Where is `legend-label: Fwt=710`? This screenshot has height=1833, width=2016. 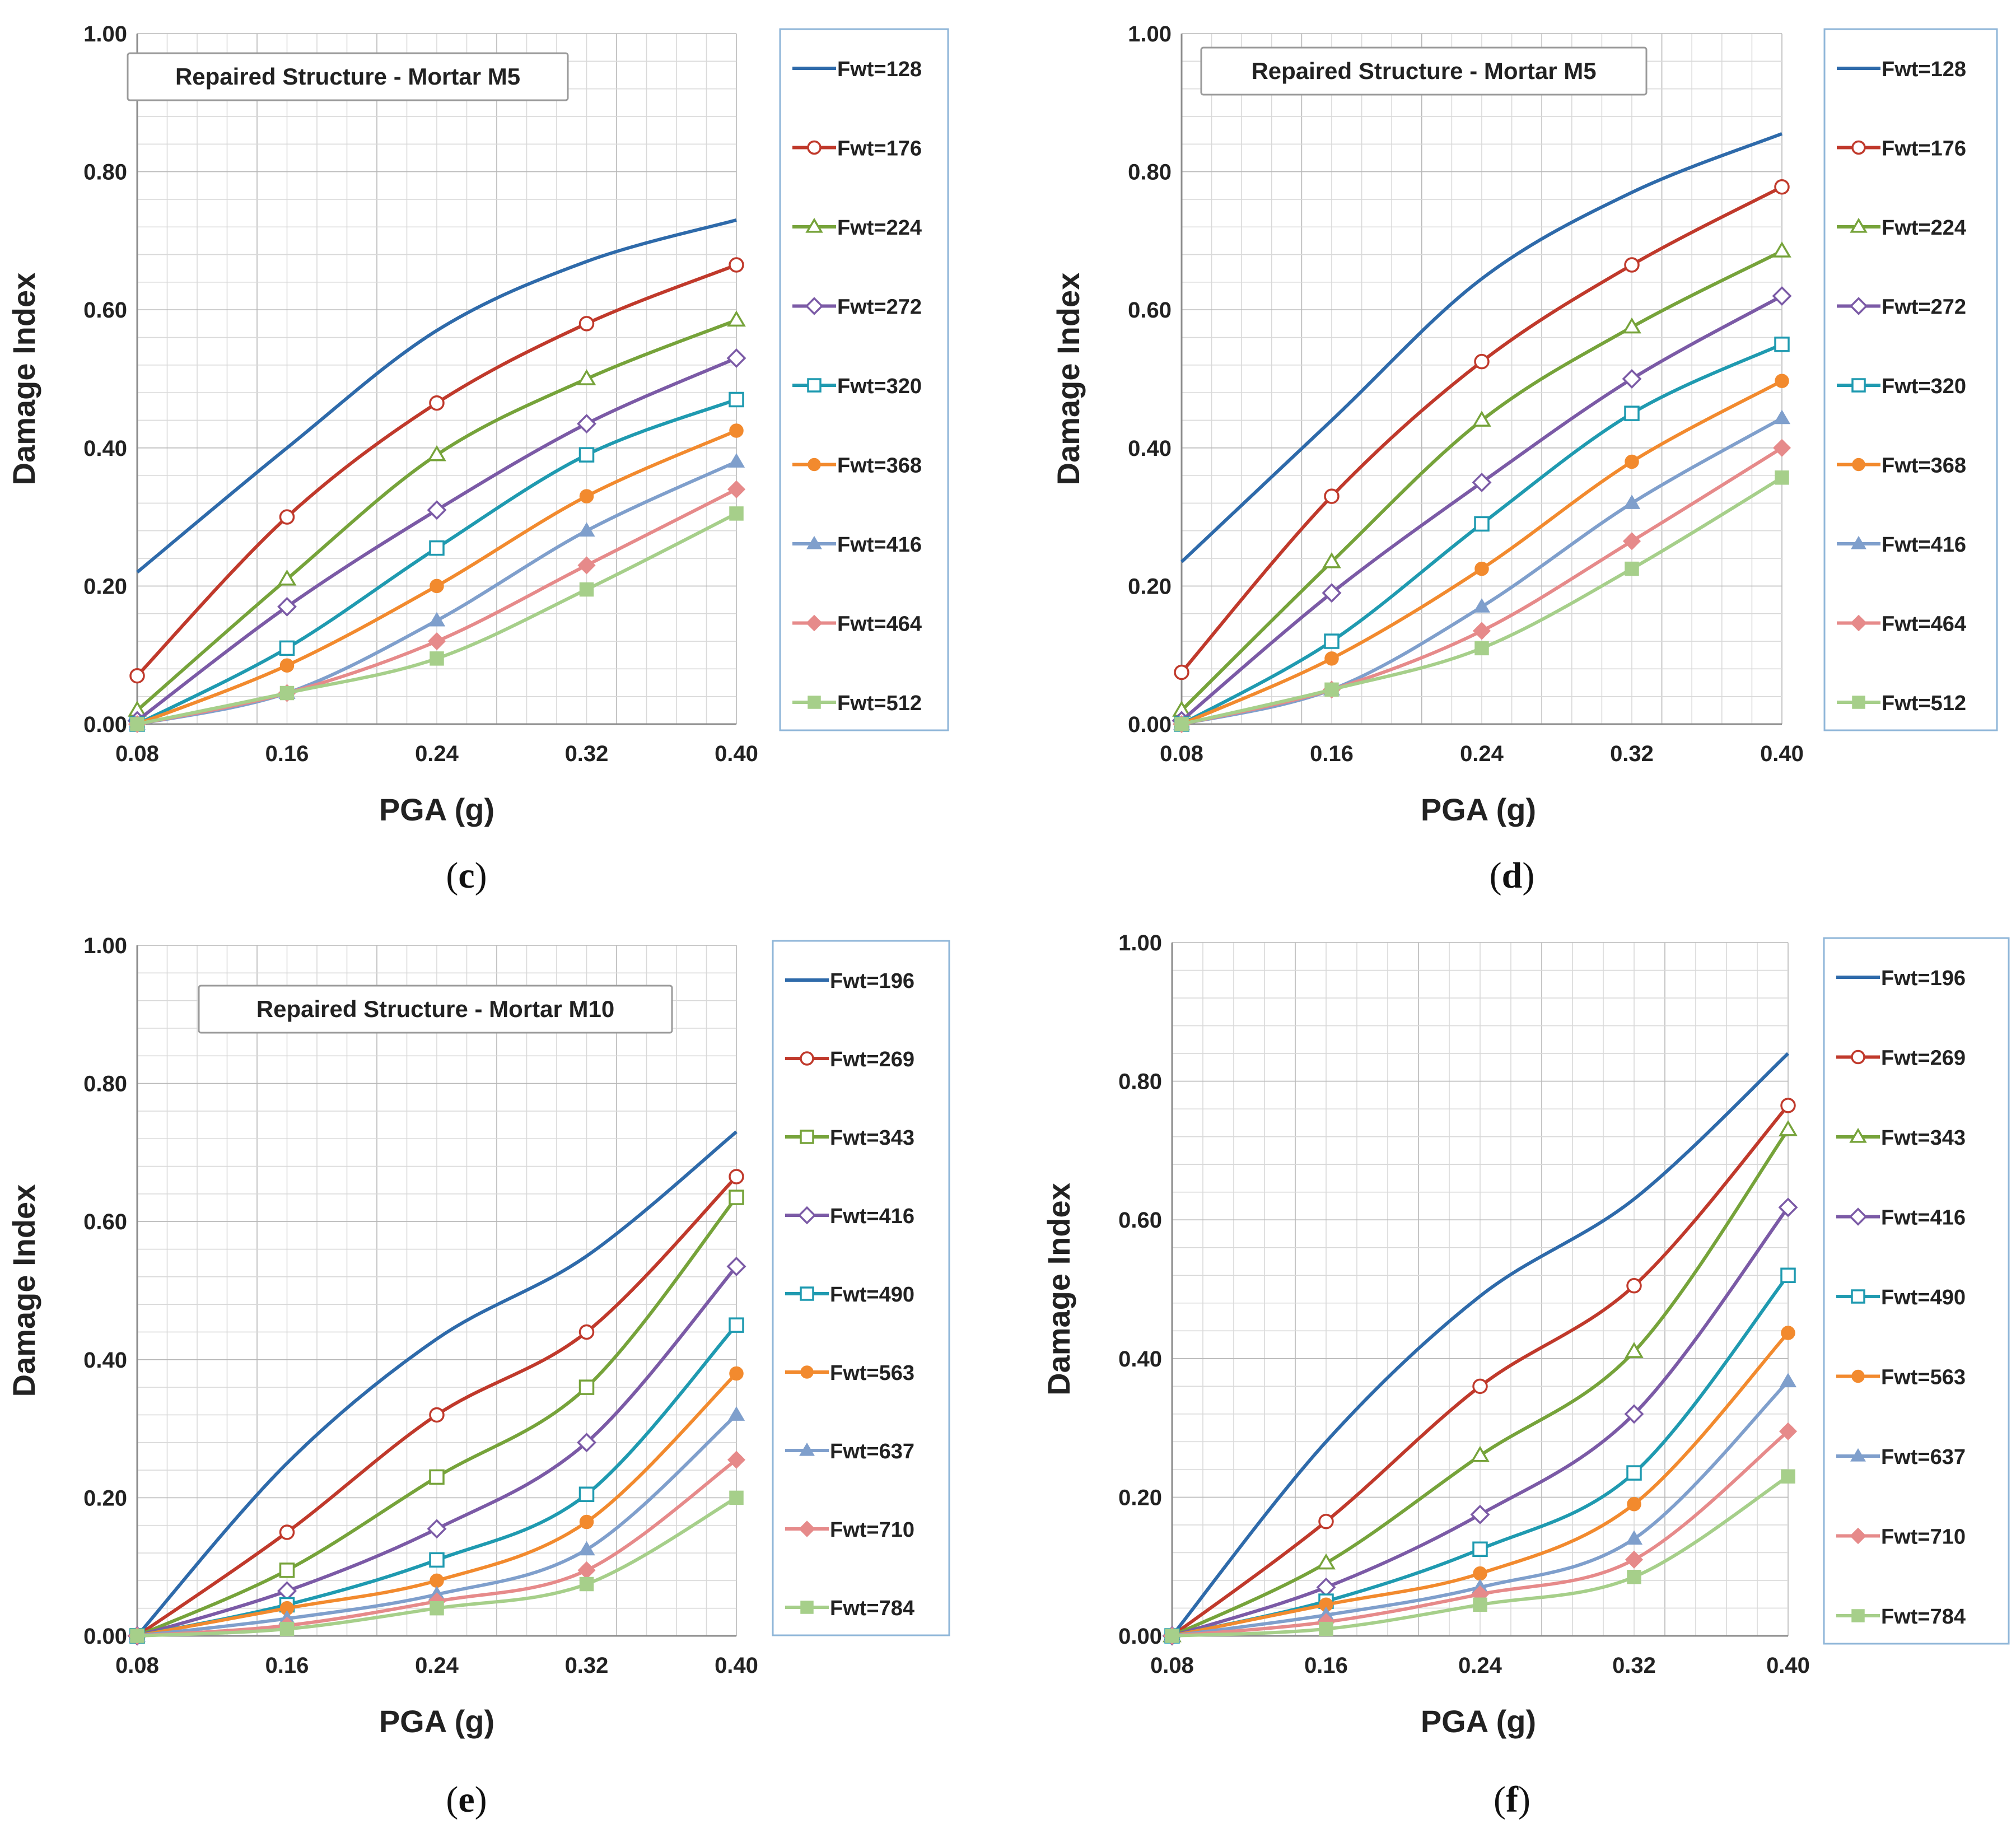
legend-label: Fwt=710 is located at coordinates (872, 1530).